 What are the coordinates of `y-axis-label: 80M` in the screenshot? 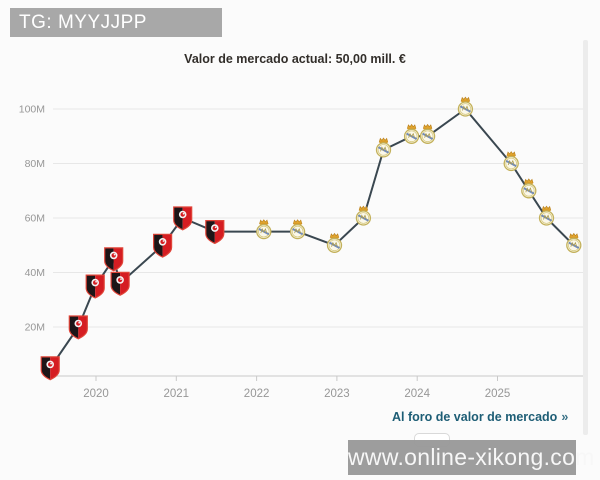 It's located at (35, 164).